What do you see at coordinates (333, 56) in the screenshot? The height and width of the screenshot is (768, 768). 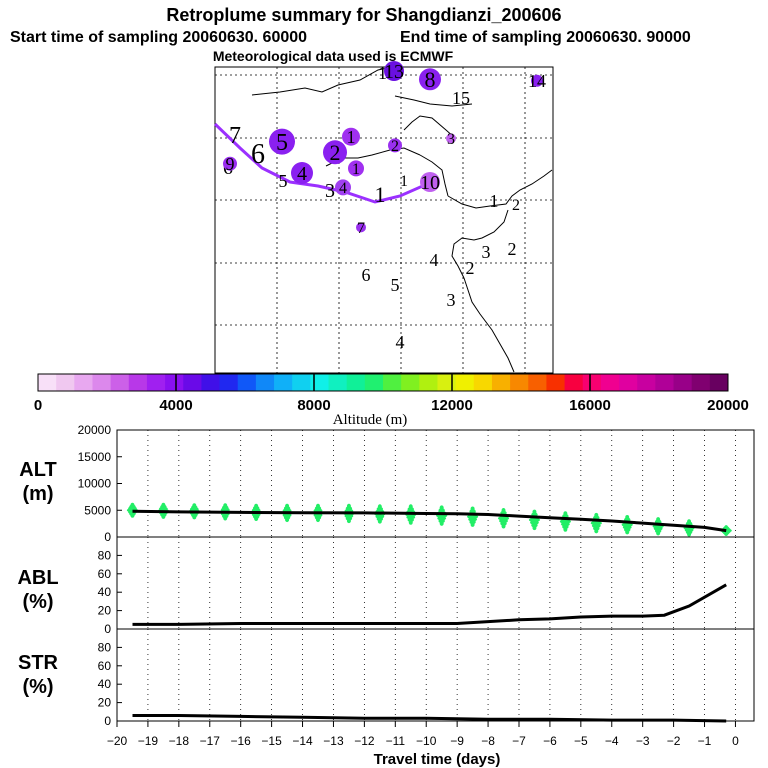 I see `met-data-label: Meteorological data used is ECMWF` at bounding box center [333, 56].